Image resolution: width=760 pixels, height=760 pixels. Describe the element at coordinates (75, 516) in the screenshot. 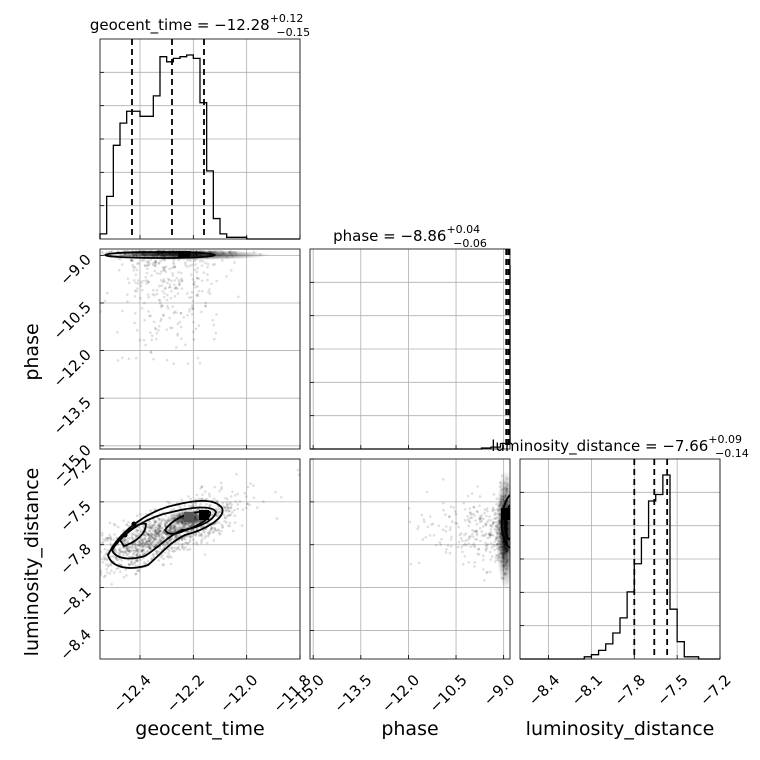

I see `y-tick-label: −7.5` at that location.